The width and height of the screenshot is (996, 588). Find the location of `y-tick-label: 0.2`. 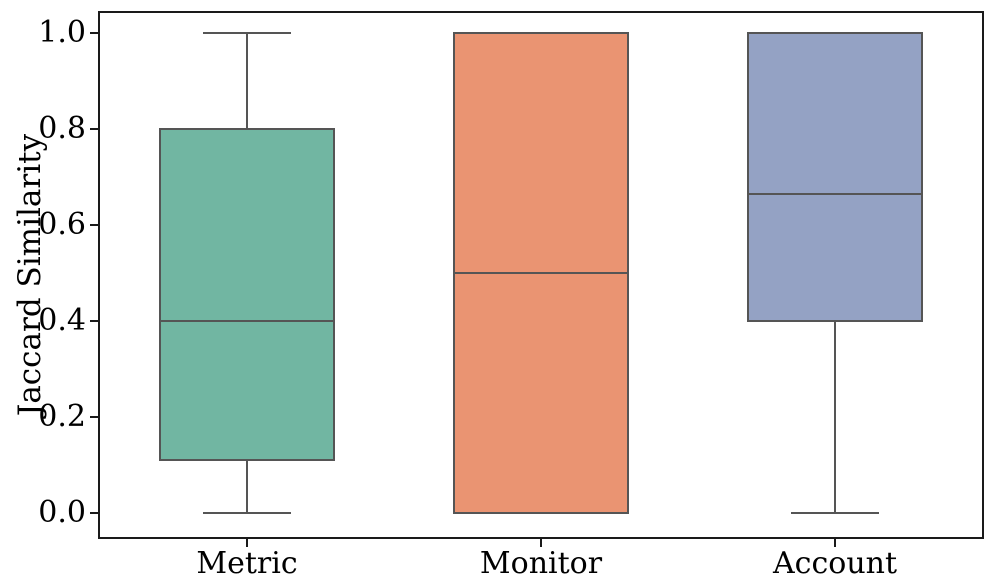

y-tick-label: 0.2 is located at coordinates (62, 416).